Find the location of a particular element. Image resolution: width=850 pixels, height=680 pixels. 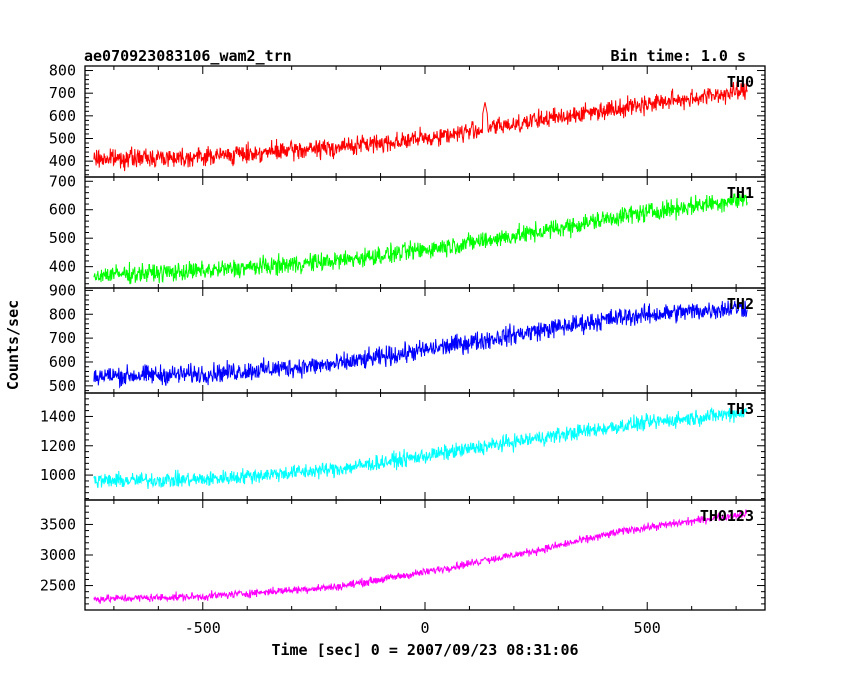

panel-th0: 400 500 600 700 800 TH0 is located at coordinates (407, 120).